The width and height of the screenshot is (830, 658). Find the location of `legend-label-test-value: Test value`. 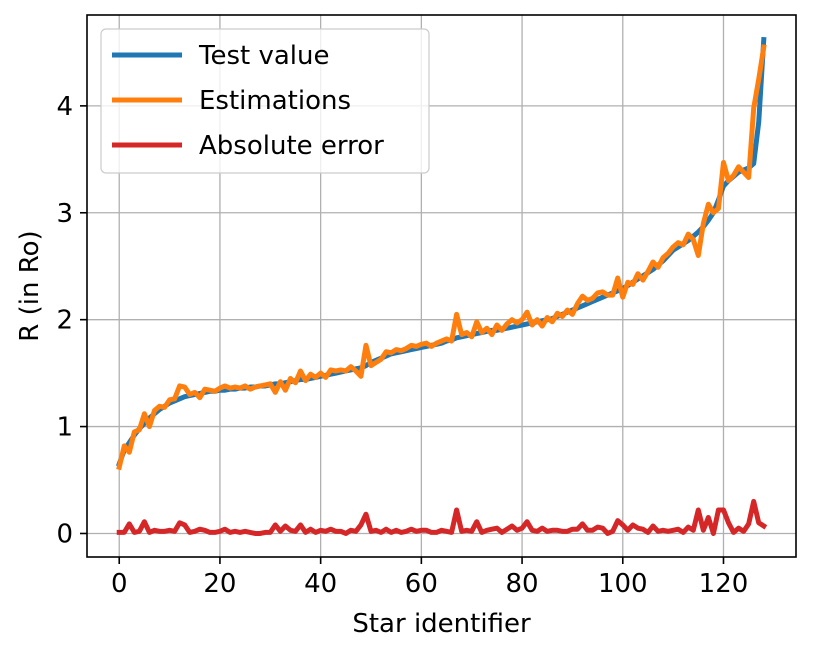

legend-label-test-value: Test value is located at coordinates (263, 56).